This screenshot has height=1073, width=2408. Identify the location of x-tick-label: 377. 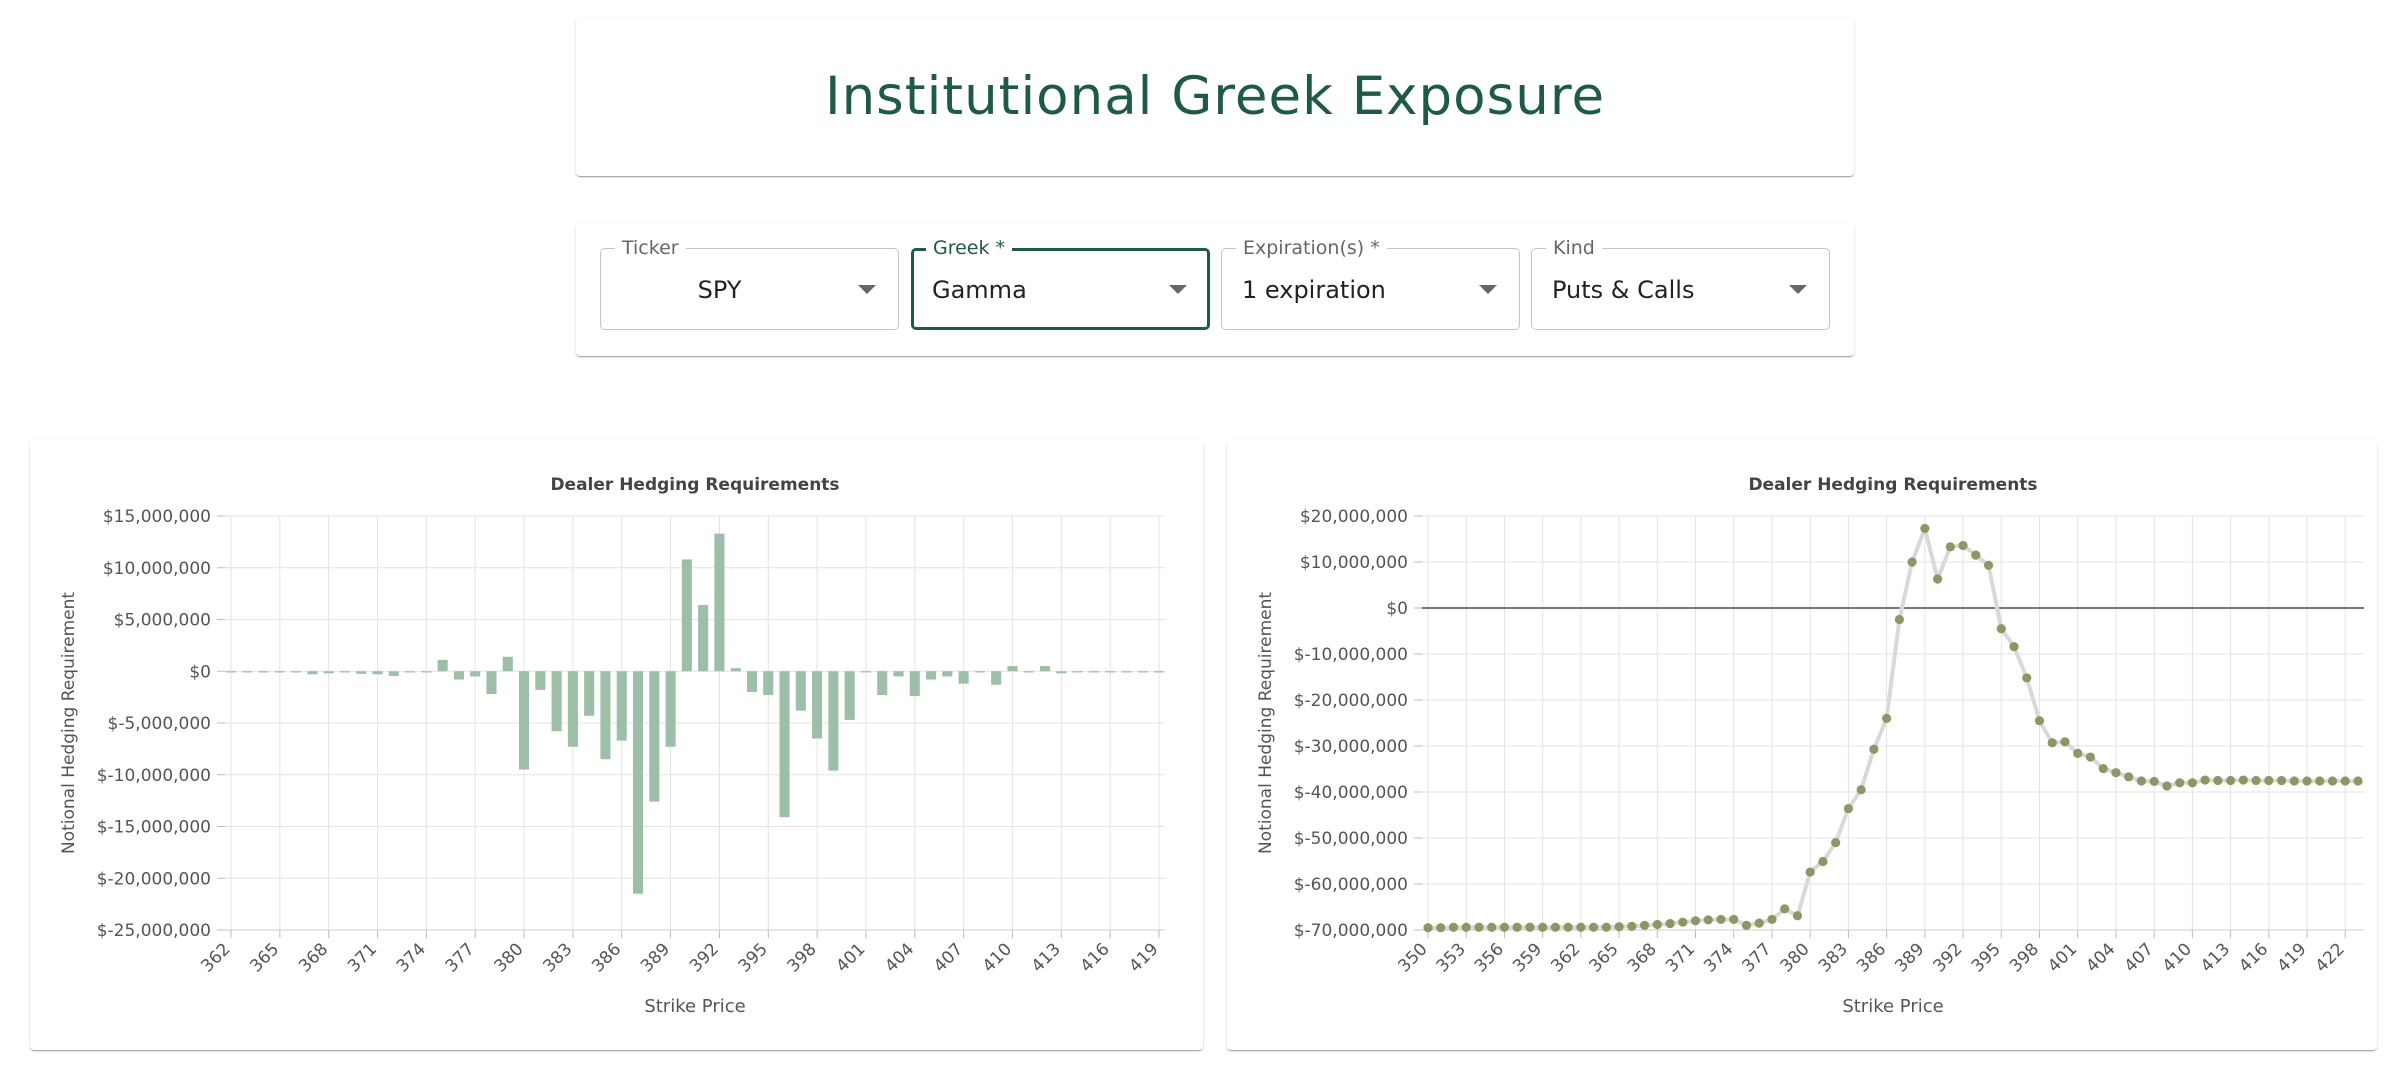
(460, 957).